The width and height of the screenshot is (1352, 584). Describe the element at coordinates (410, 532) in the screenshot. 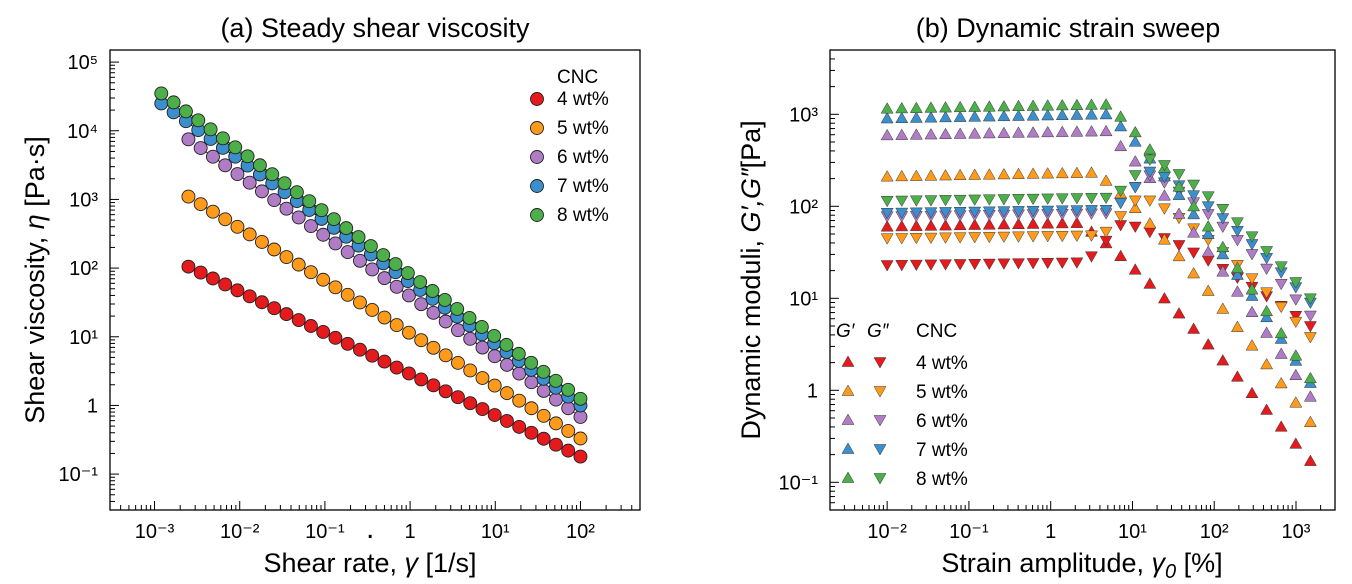

I see `x-tick-label: 1` at that location.